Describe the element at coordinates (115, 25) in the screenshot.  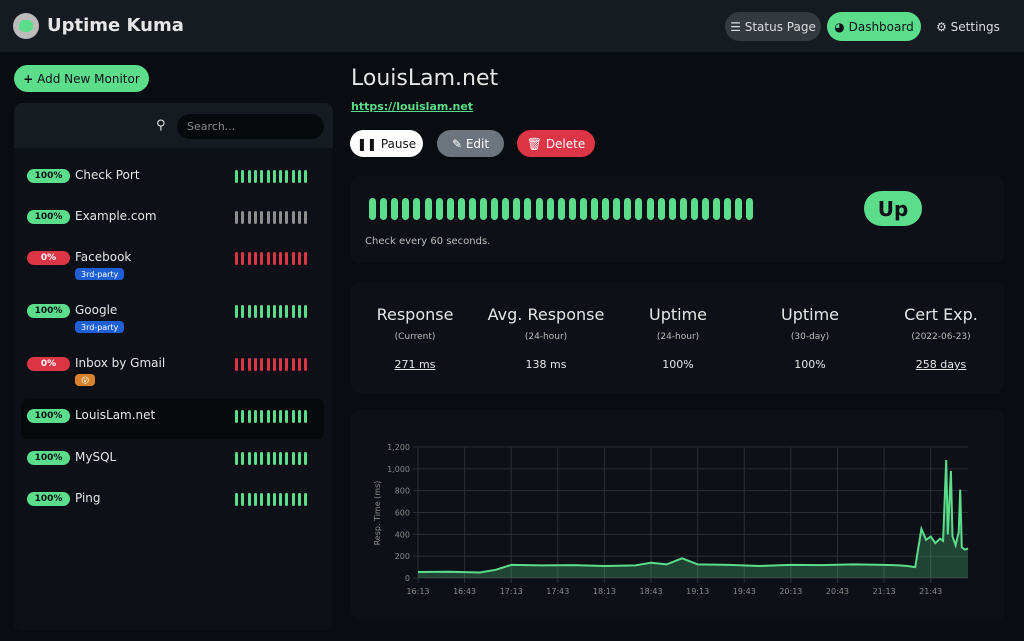
I see `app-name: Uptime Kuma` at that location.